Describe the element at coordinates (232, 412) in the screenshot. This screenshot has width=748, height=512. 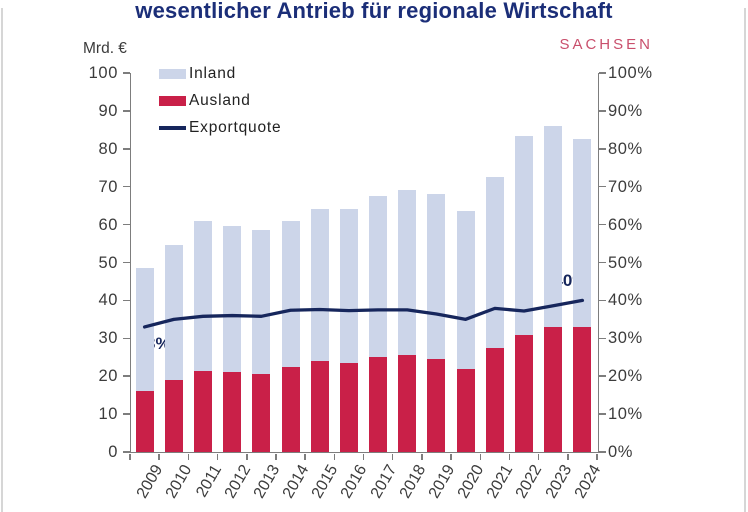
I see `bar-ausland-2012` at that location.